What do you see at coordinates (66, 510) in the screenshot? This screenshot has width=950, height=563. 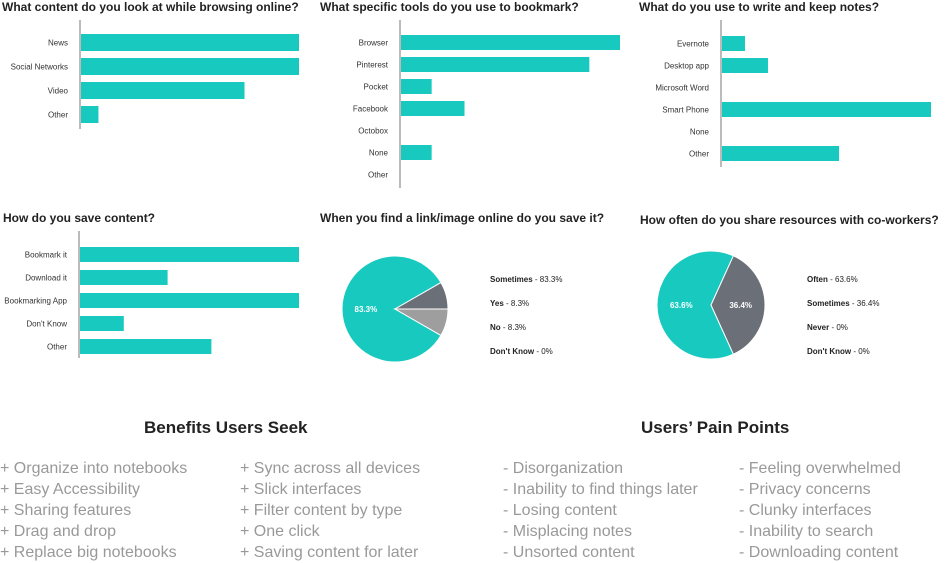 I see `benefit-item: + Sharing features` at bounding box center [66, 510].